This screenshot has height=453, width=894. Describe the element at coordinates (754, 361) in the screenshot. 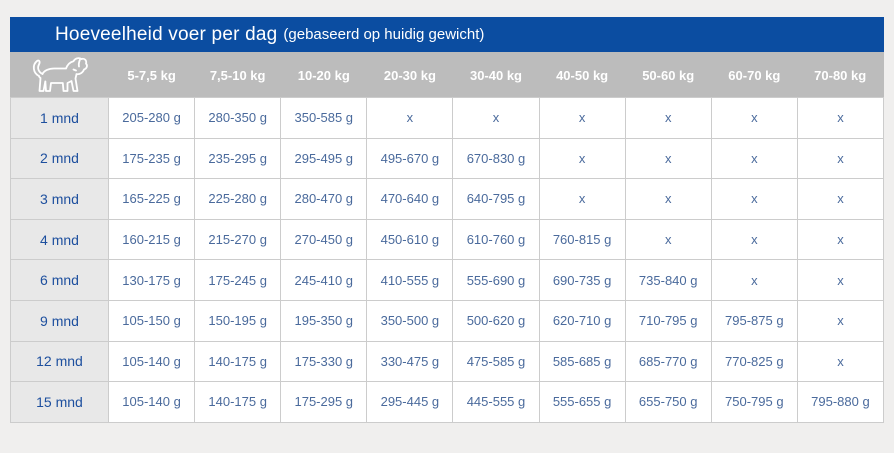

I see `amount-cell: 770-825 g` at that location.